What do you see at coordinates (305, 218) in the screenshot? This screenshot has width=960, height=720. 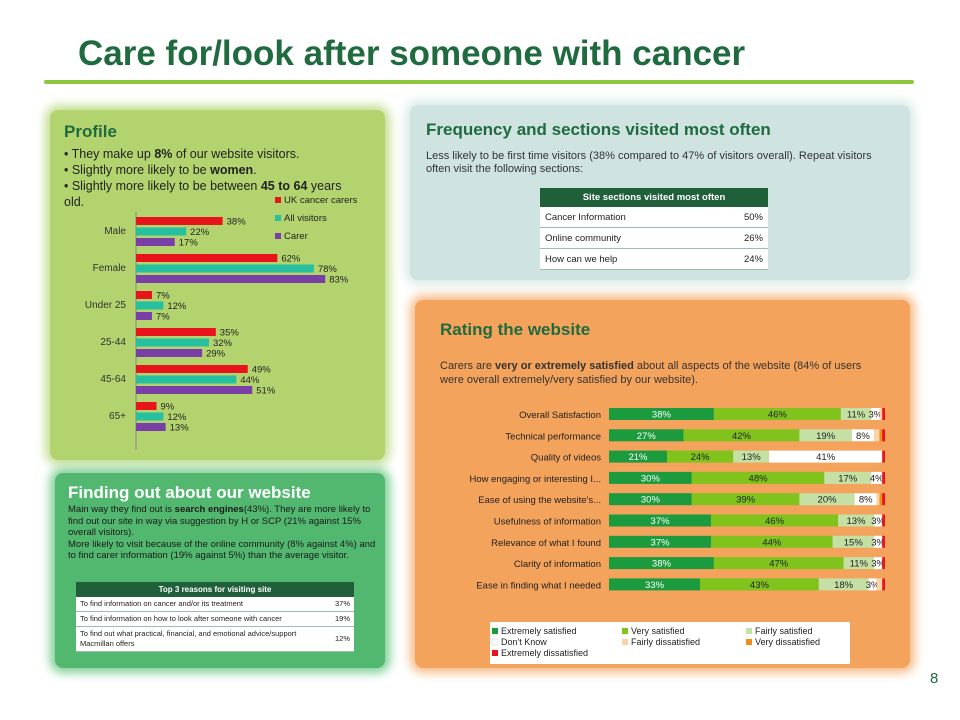 I see `legend-label: All visitors` at bounding box center [305, 218].